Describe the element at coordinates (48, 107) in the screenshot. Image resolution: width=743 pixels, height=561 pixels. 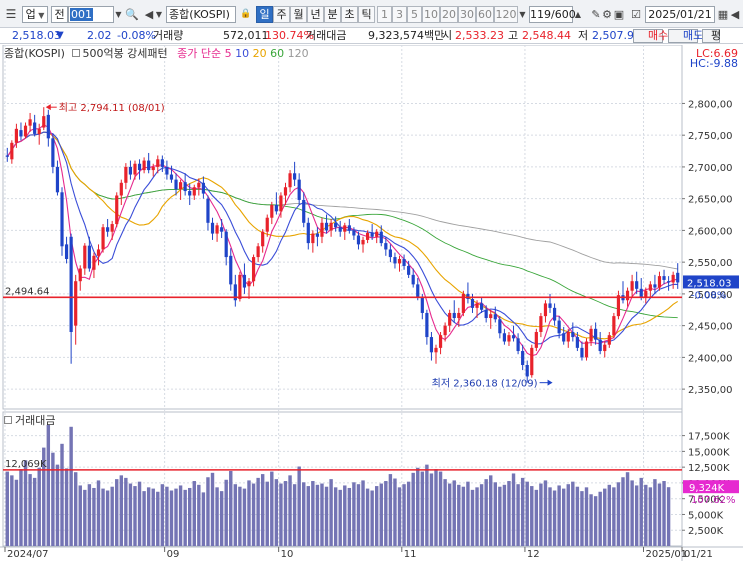
I see `high-arrow-head` at that location.